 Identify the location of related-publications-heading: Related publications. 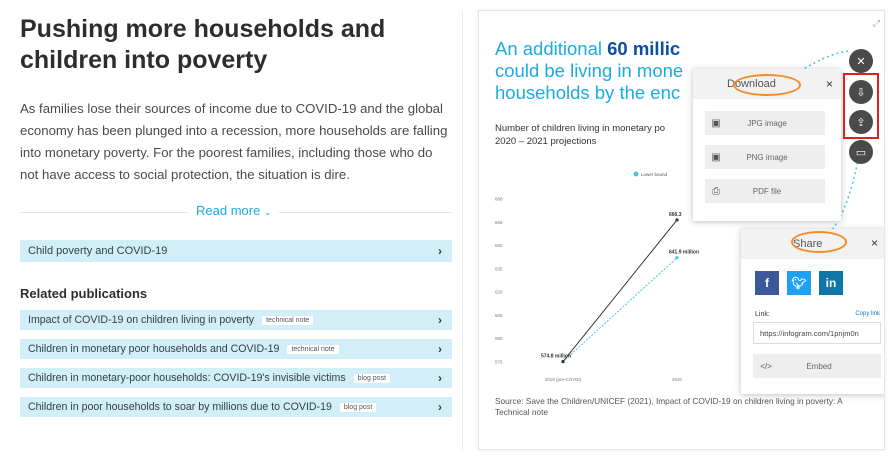
(84, 293).